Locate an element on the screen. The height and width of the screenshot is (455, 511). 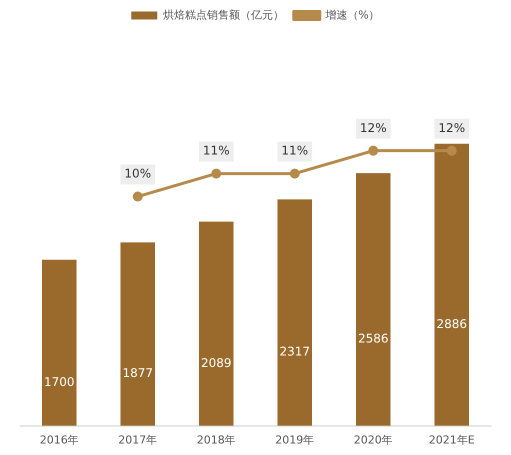
data-label: 2089 is located at coordinates (216, 363).